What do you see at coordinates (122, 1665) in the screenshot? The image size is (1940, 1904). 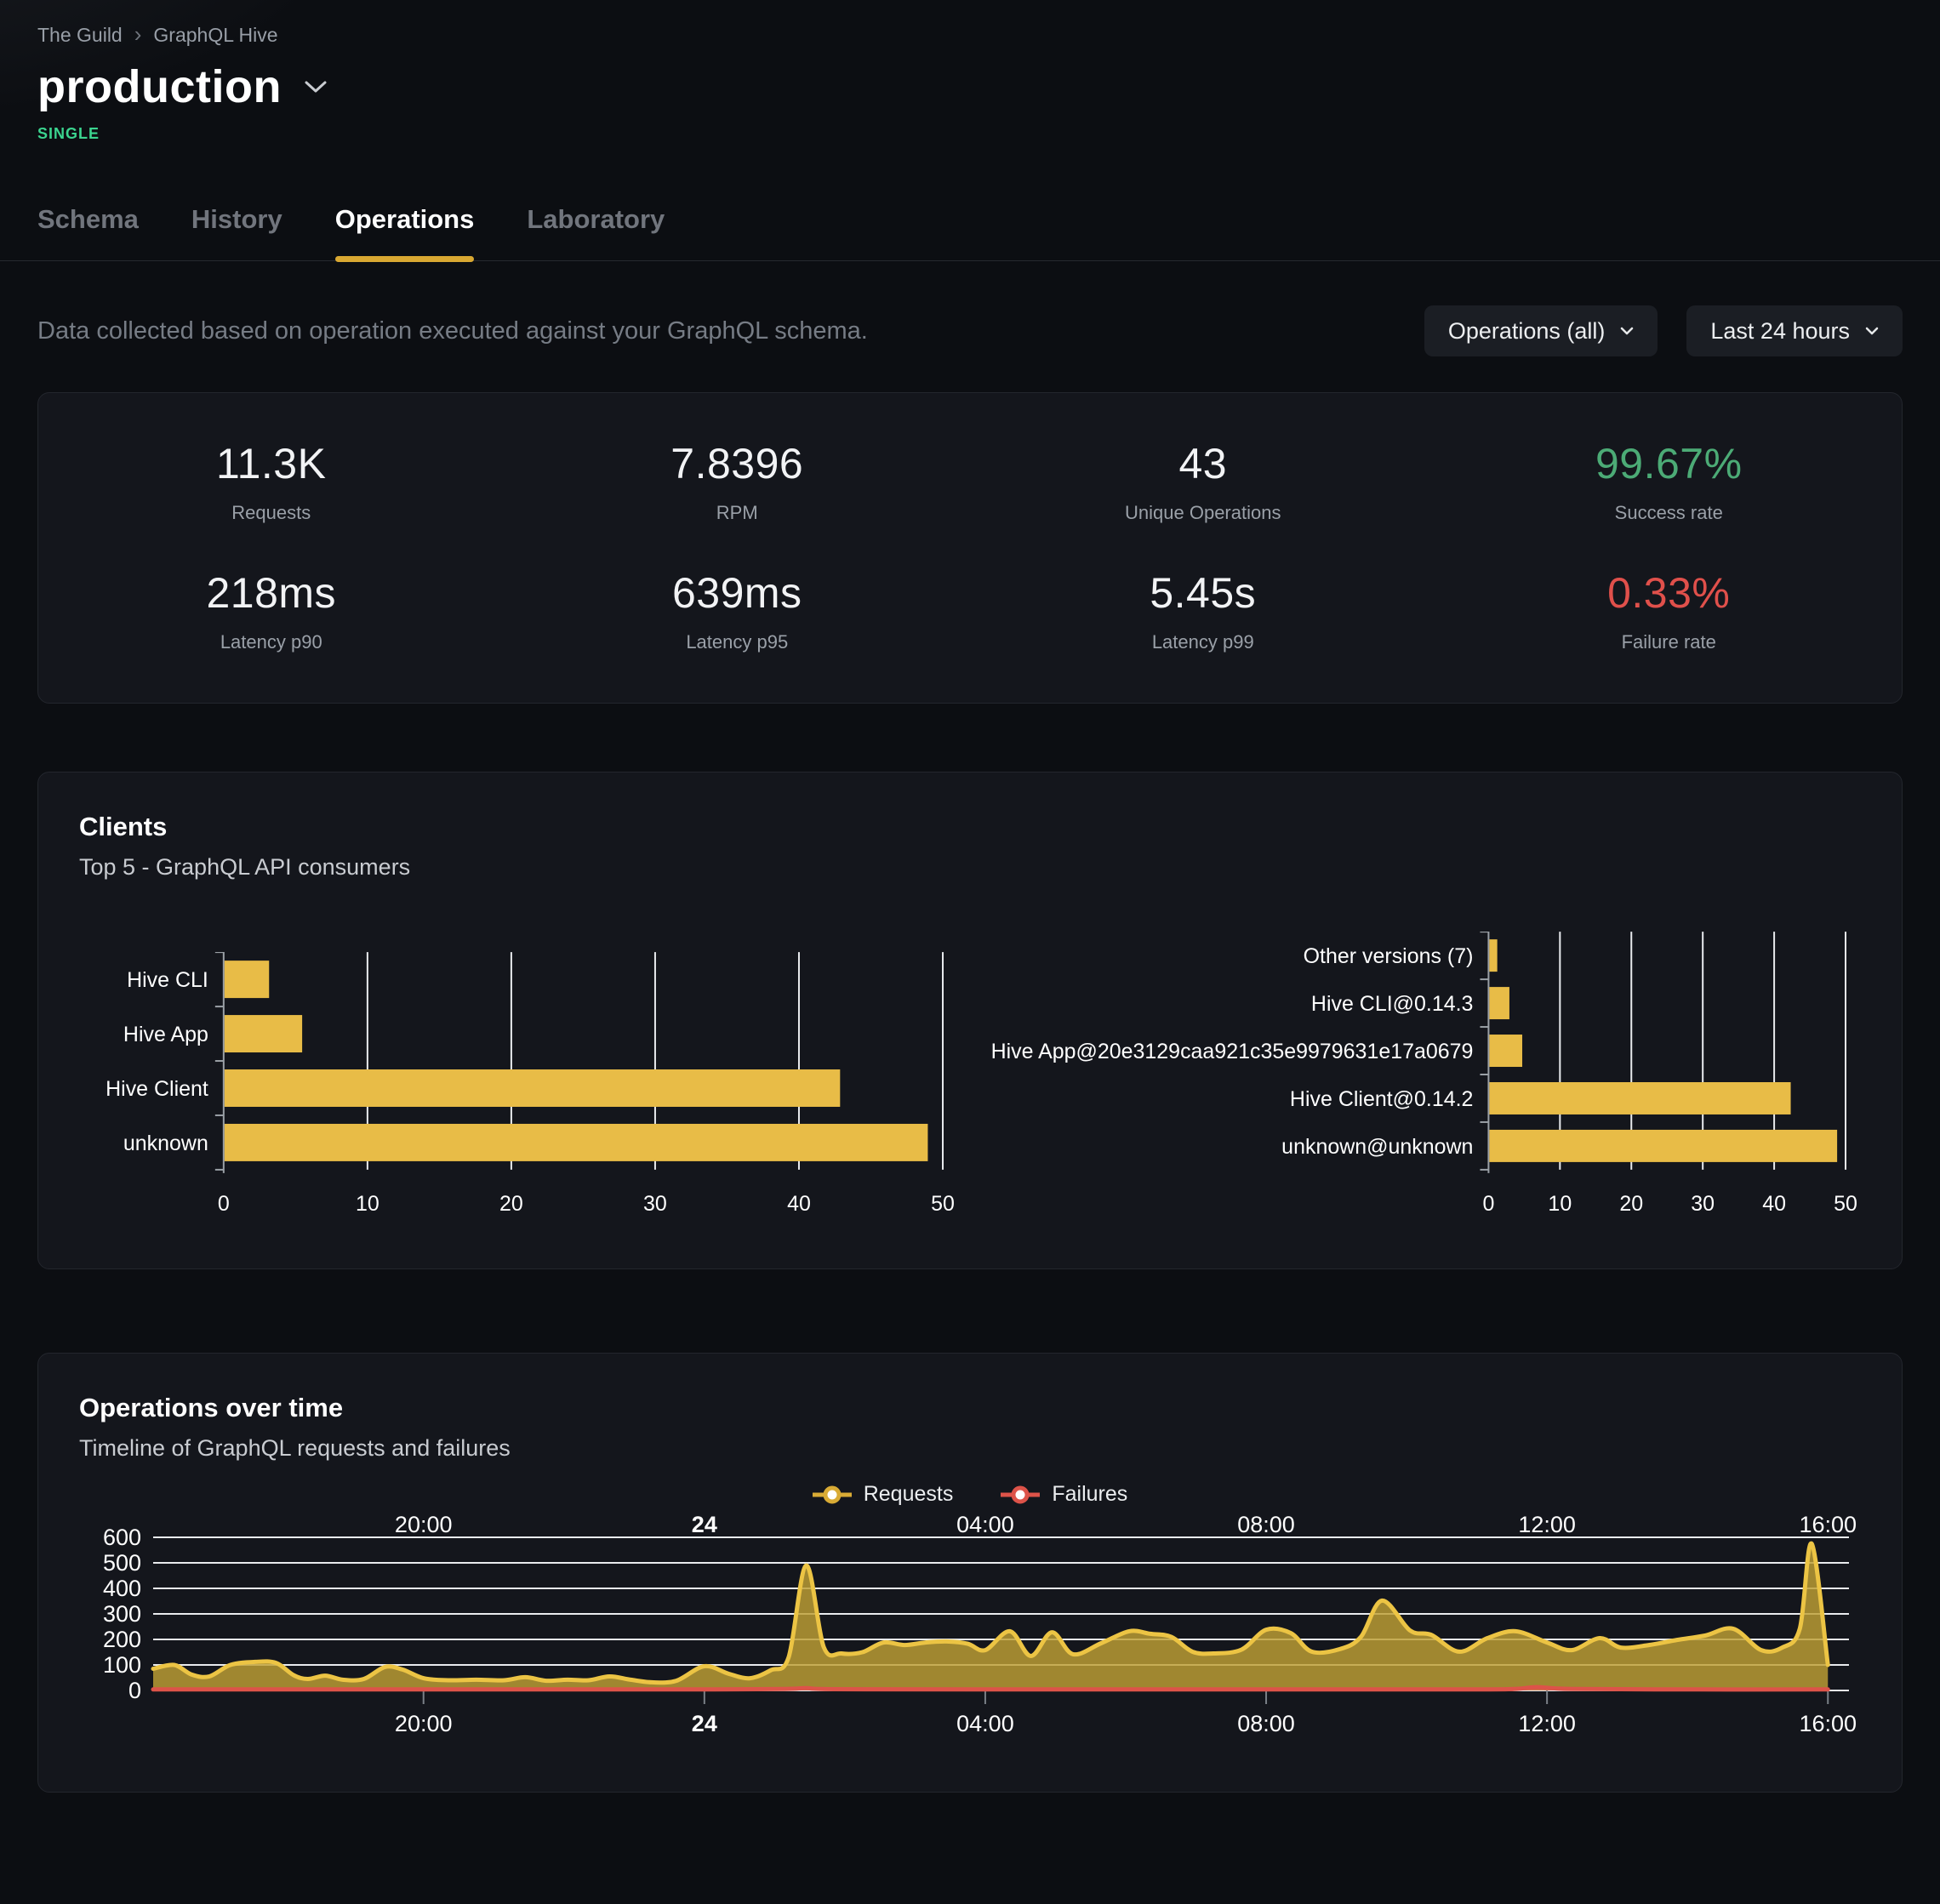 I see `y-tick-label: 100` at bounding box center [122, 1665].